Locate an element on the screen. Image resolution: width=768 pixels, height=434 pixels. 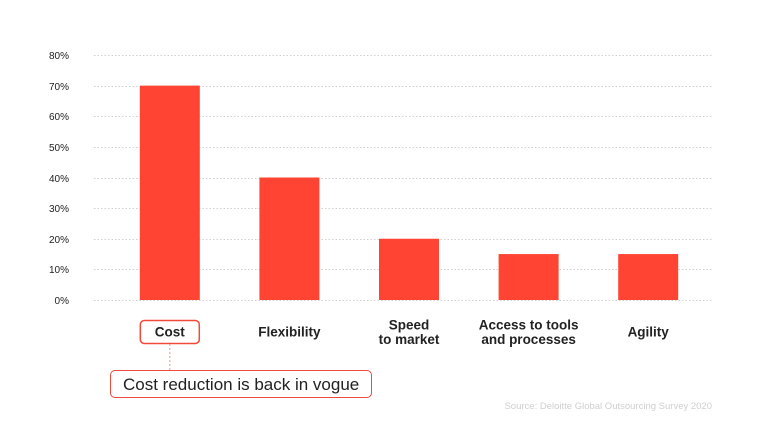
callout-annotation: Cost reduction is back in vogue is located at coordinates (241, 384).